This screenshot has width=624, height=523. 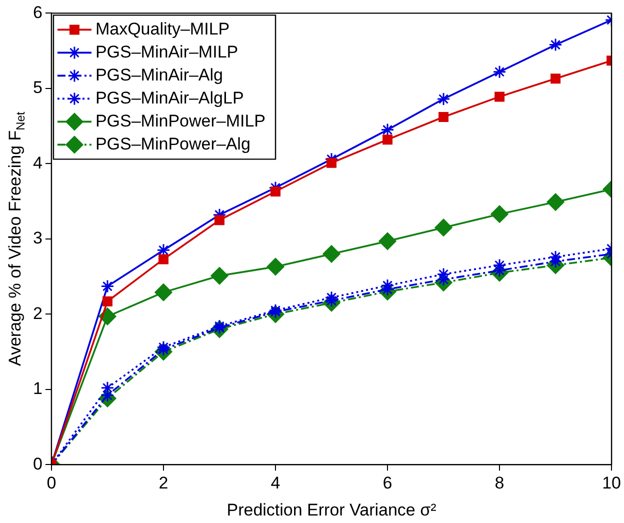 What do you see at coordinates (17, 238) in the screenshot?
I see `y-axis-title: Average % of Video Freezing FNet` at bounding box center [17, 238].